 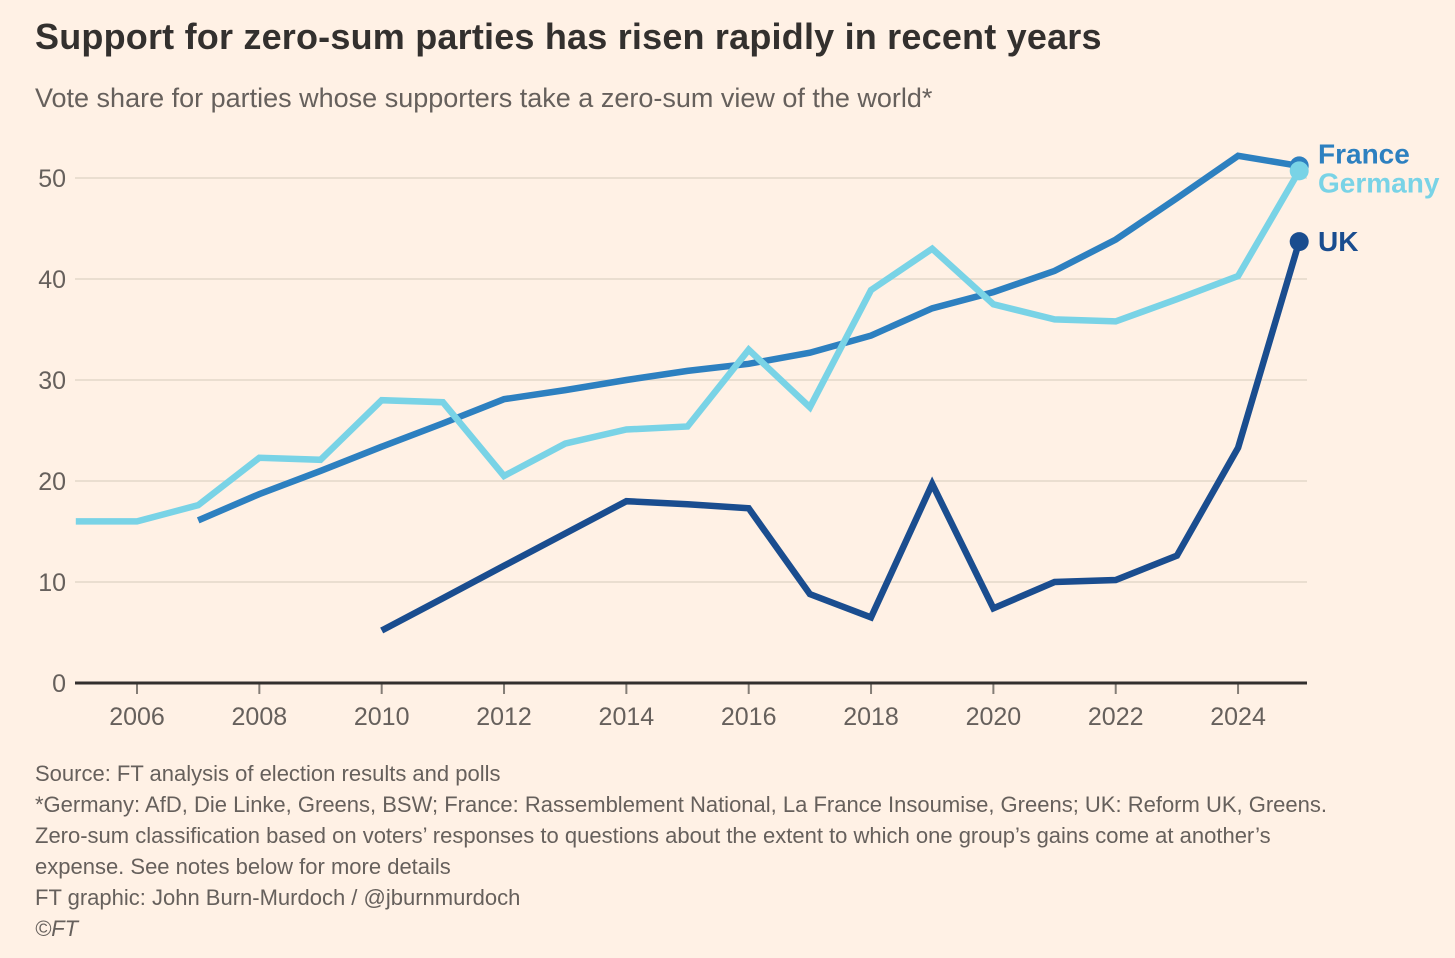 I want to click on x-tick-label-2022: 2022, so click(x=1116, y=717).